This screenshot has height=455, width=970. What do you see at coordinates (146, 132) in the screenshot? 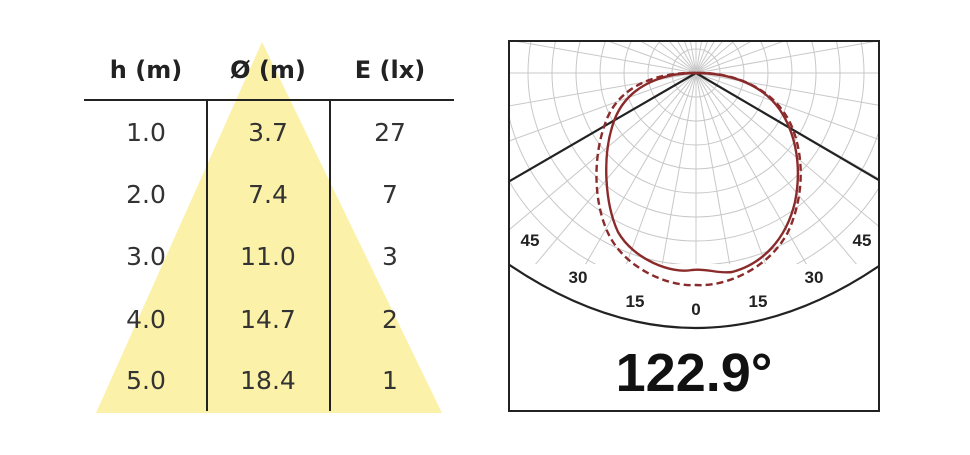
I see `cell-height: 1.0` at bounding box center [146, 132].